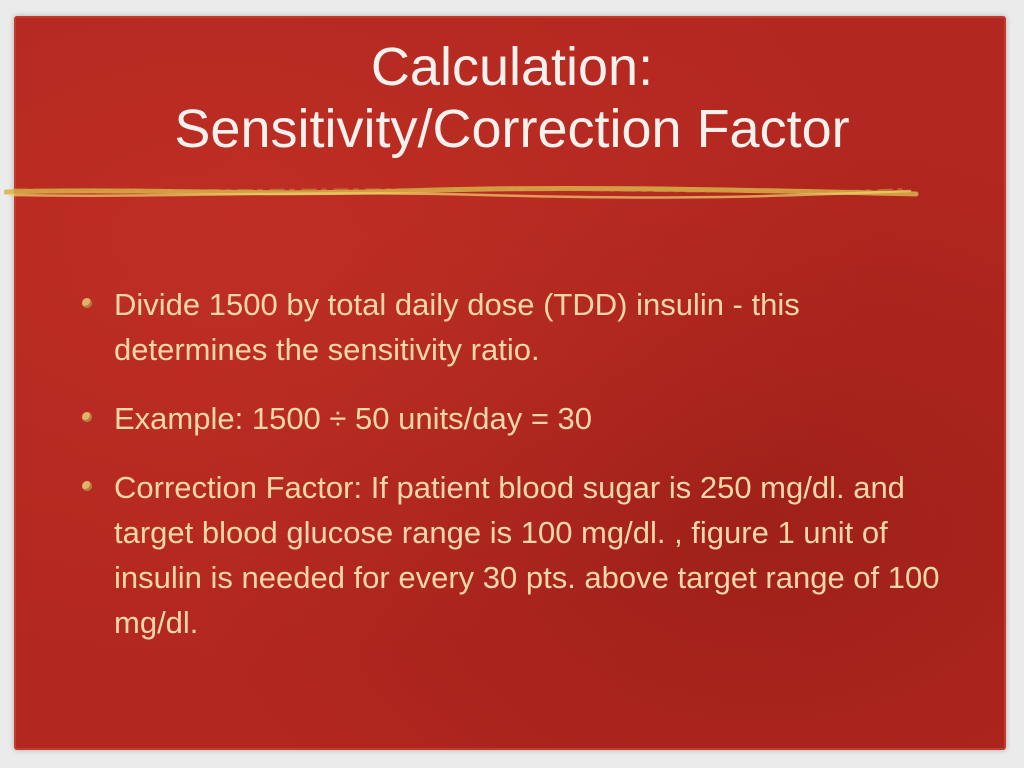 This screenshot has height=768, width=1024. What do you see at coordinates (512, 67) in the screenshot?
I see `title-line-1: Calculation:` at bounding box center [512, 67].